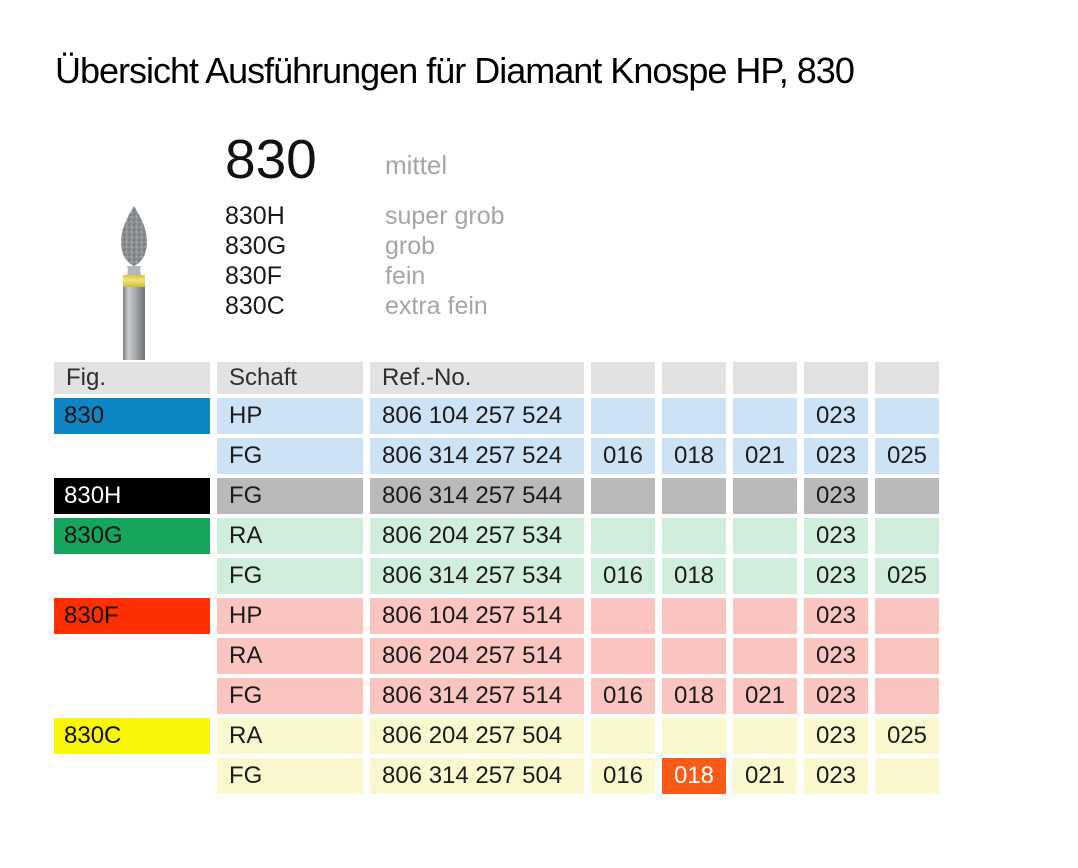  What do you see at coordinates (132, 378) in the screenshot?
I see `column-header: Fig.` at bounding box center [132, 378].